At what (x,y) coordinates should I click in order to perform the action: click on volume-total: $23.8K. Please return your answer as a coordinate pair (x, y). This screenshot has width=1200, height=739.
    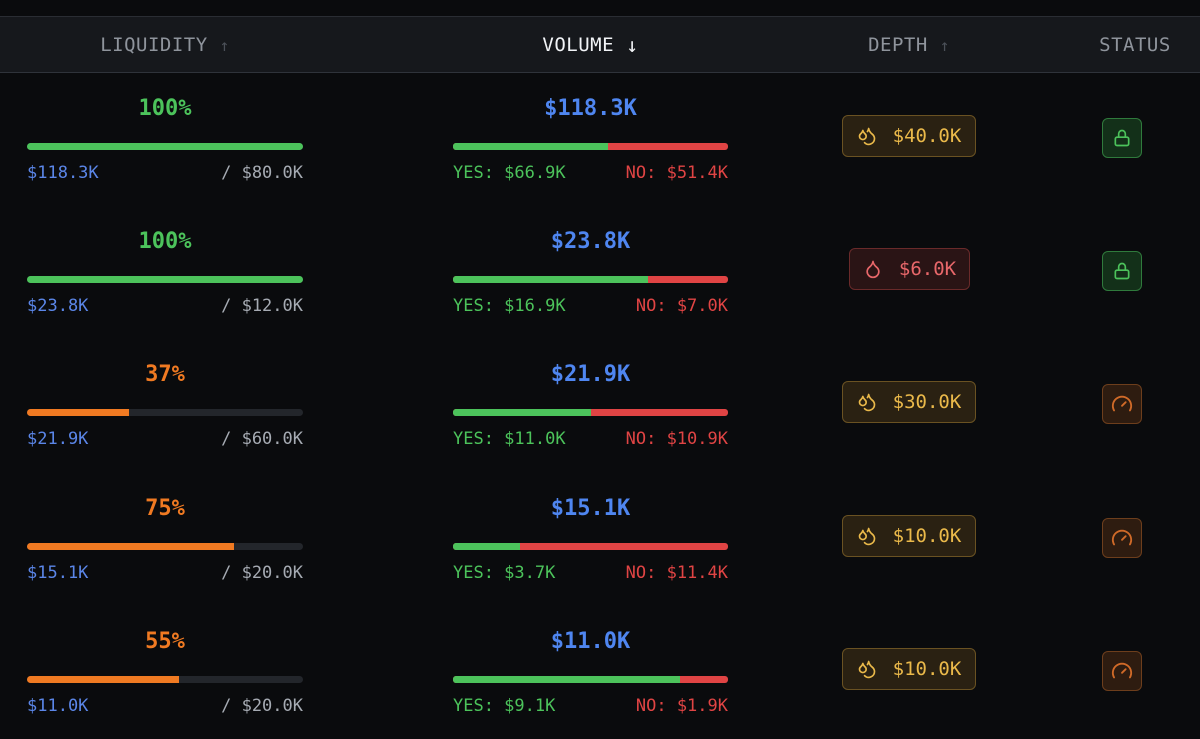
    Looking at the image, I should click on (590, 242).